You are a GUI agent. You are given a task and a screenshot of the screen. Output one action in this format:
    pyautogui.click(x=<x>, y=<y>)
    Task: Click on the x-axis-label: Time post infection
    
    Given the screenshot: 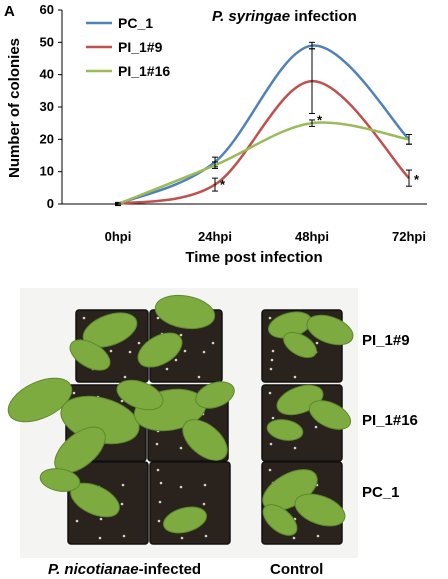 What is the action you would take?
    pyautogui.click(x=253, y=257)
    